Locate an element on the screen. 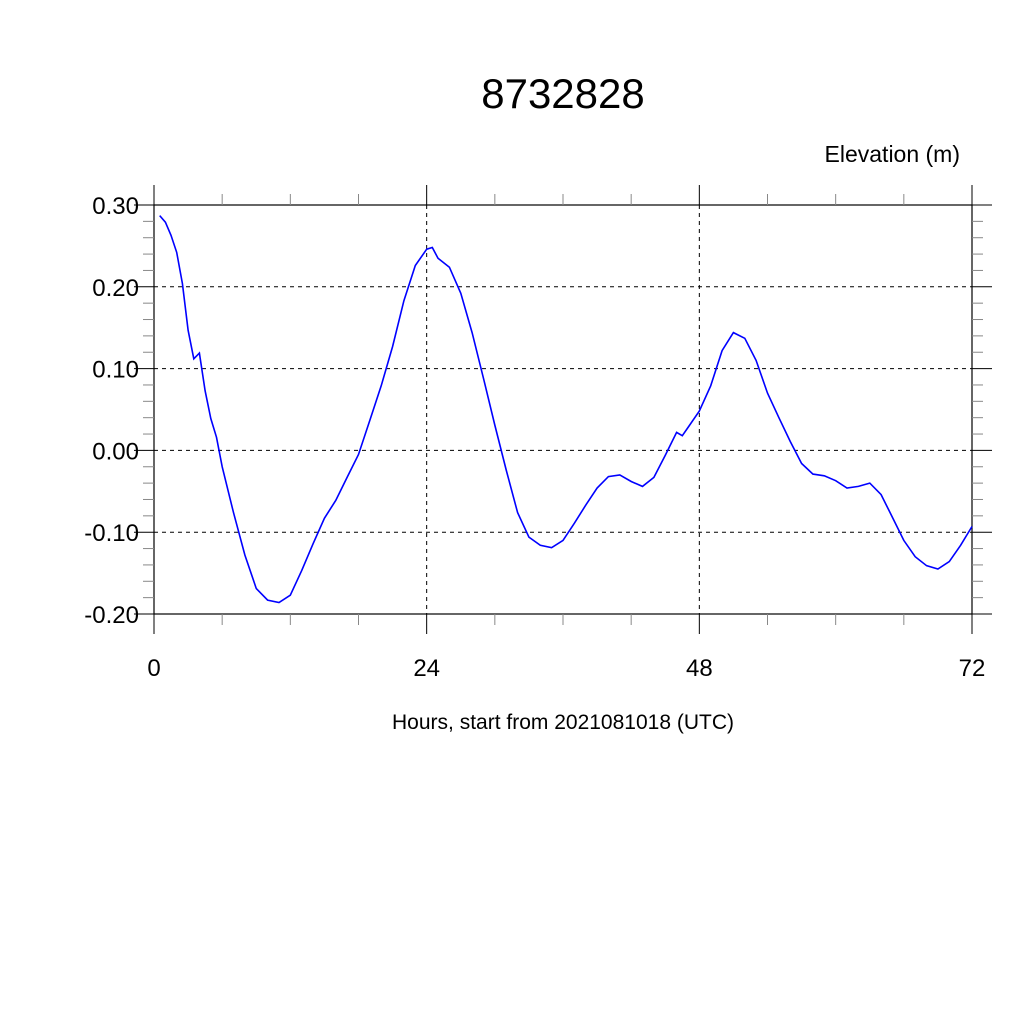 Image resolution: width=1024 pixels, height=1024 pixels. y-tick-label: 0.00 is located at coordinates (115, 451).